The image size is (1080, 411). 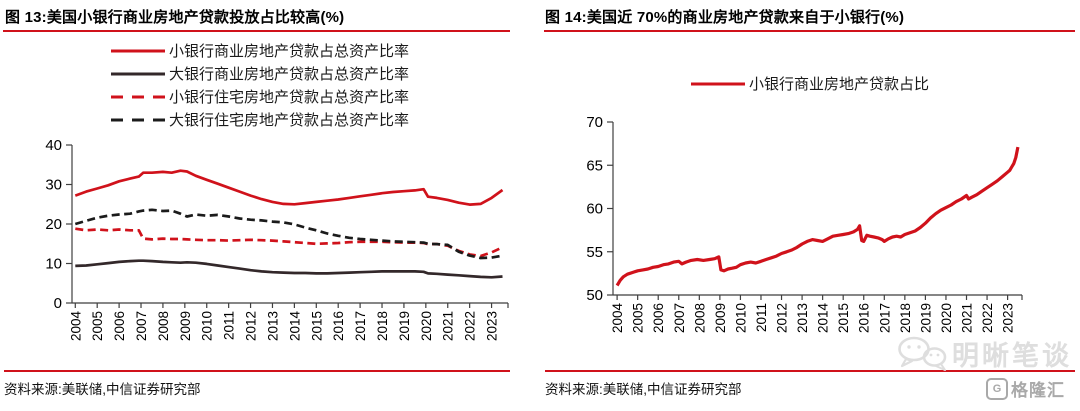 I want to click on wechat-watermark: 明晰笔谈, so click(x=984, y=353).